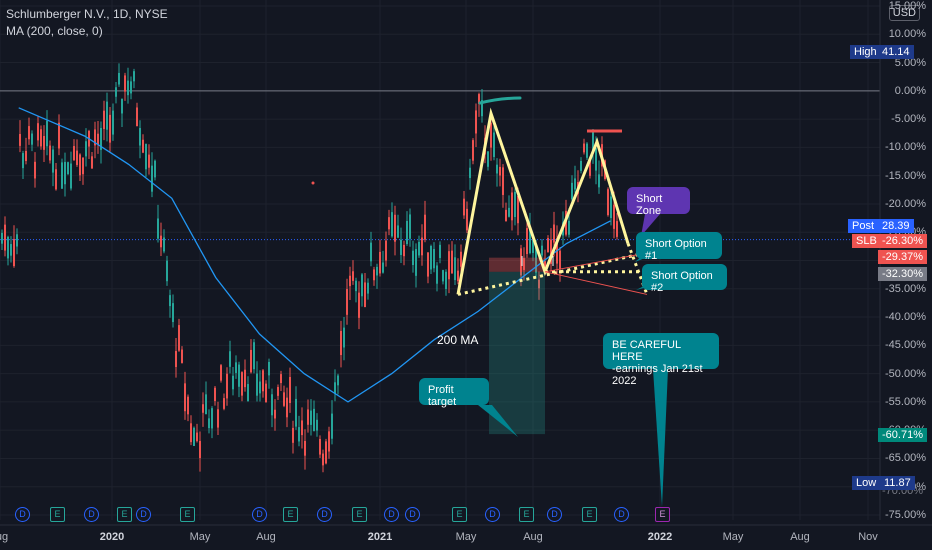 The image size is (932, 550). I want to click on y-tick-label: 15.00%, so click(907, 6).